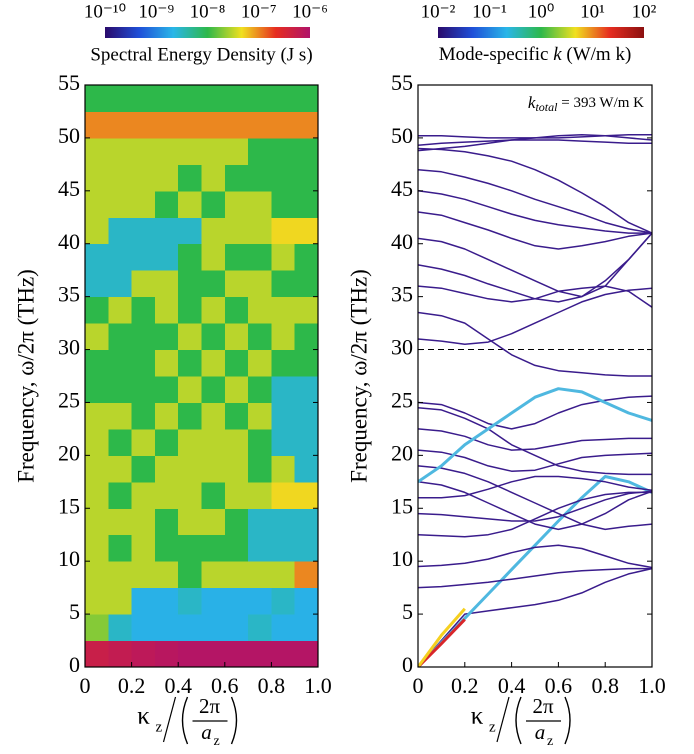  I want to click on label-part: (W/m k), so click(597, 54).